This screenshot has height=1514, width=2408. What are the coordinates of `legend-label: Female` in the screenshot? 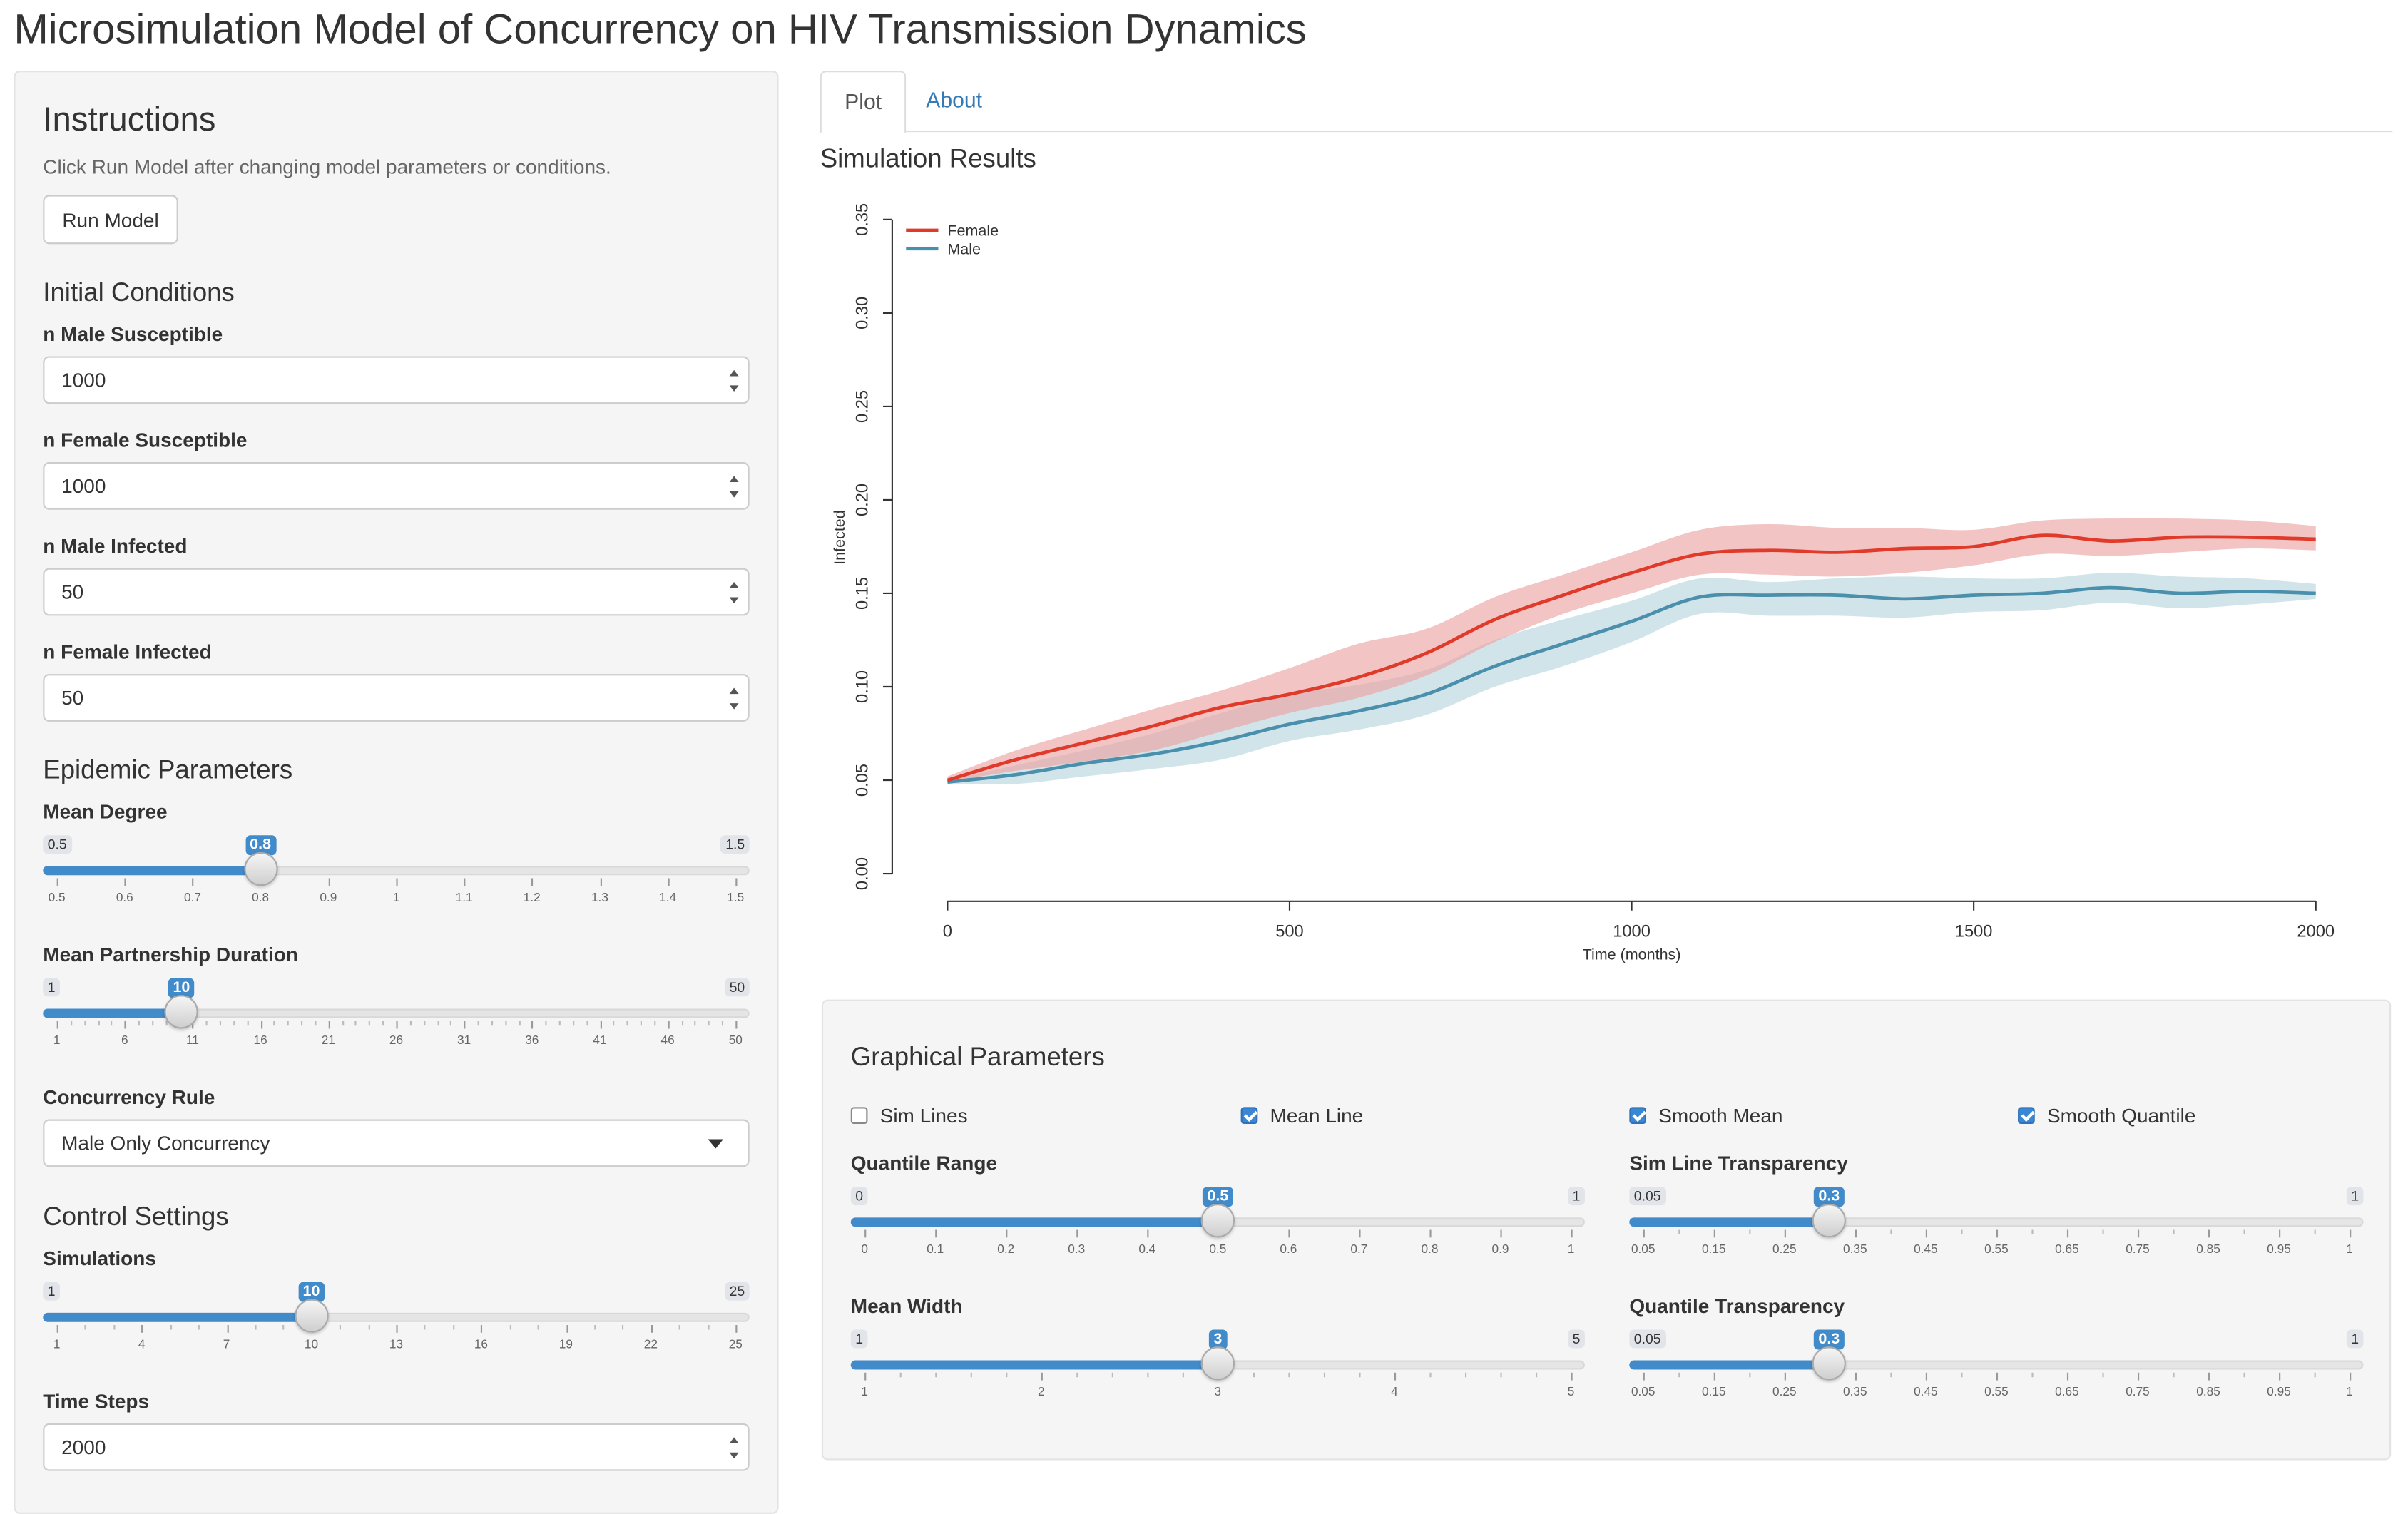 It's located at (973, 230).